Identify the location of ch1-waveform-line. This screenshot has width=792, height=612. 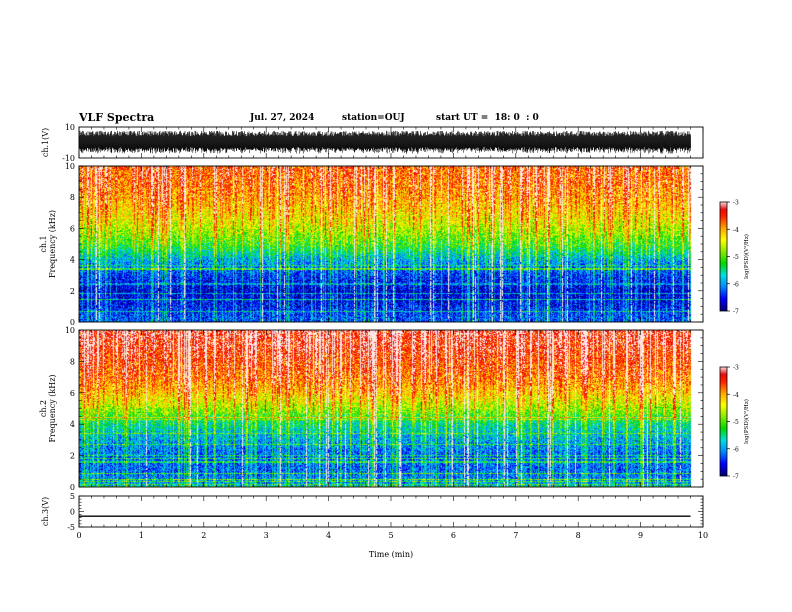
(384, 142).